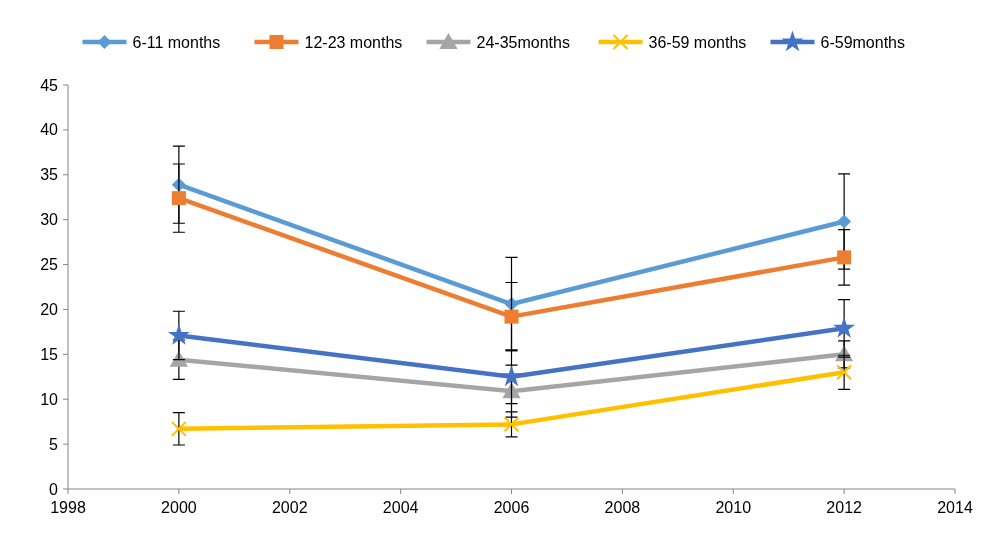 The height and width of the screenshot is (537, 1005). Describe the element at coordinates (353, 42) in the screenshot. I see `legend-label: 12-23 months` at that location.